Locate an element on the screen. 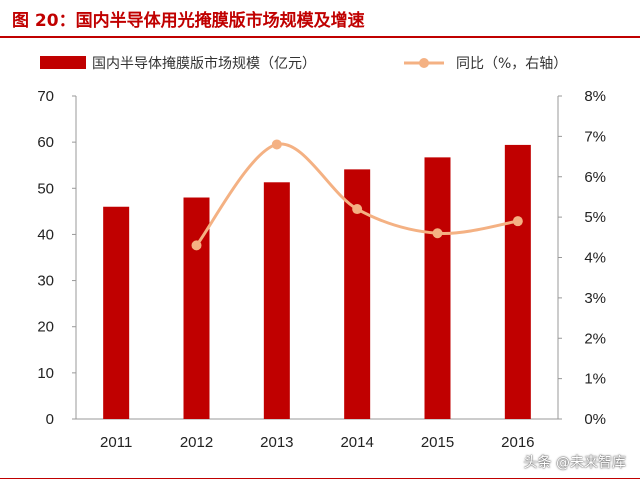 This screenshot has width=640, height=486. legend: 国内半导体掩膜版市场规模（亿元） 同比（%，右轴） is located at coordinates (303, 63).